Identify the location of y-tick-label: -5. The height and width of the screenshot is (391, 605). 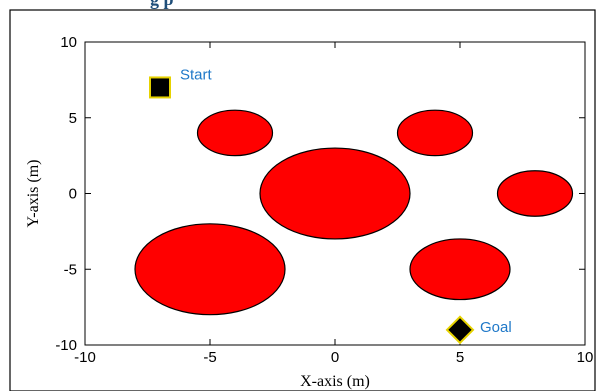
(70, 269).